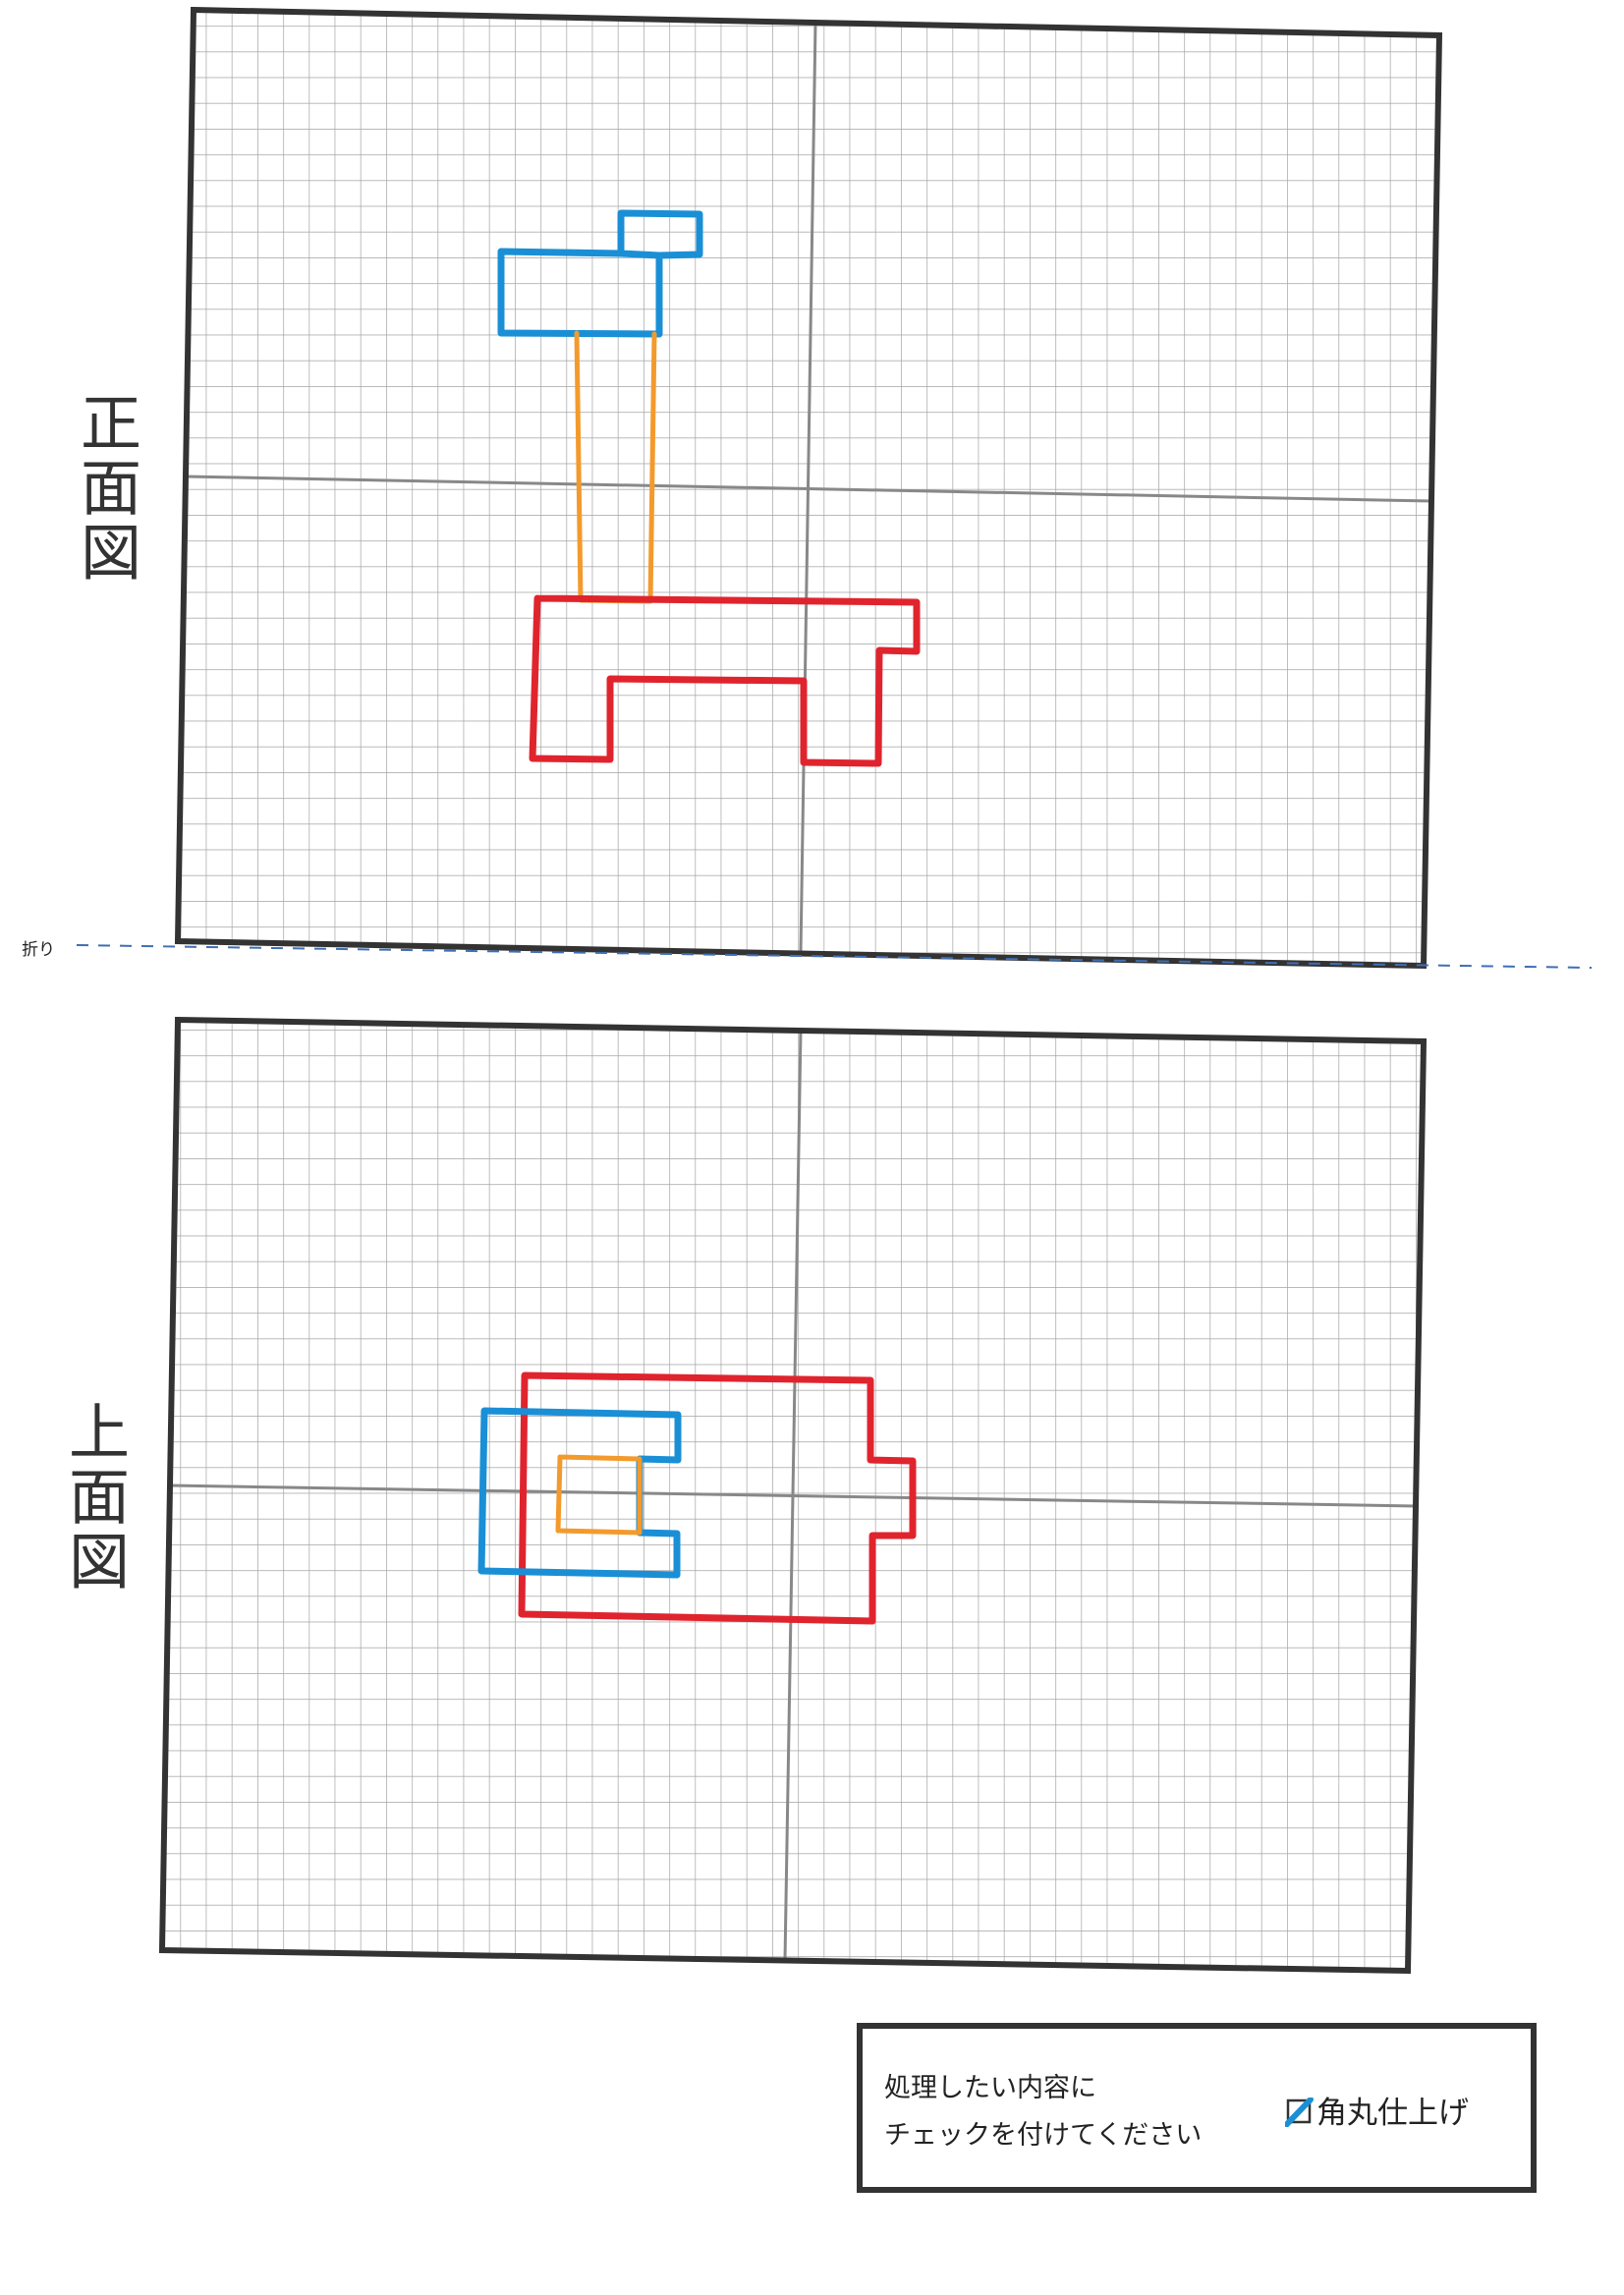  What do you see at coordinates (94, 1498) in the screenshot?
I see `top-view-label: 上面図` at bounding box center [94, 1498].